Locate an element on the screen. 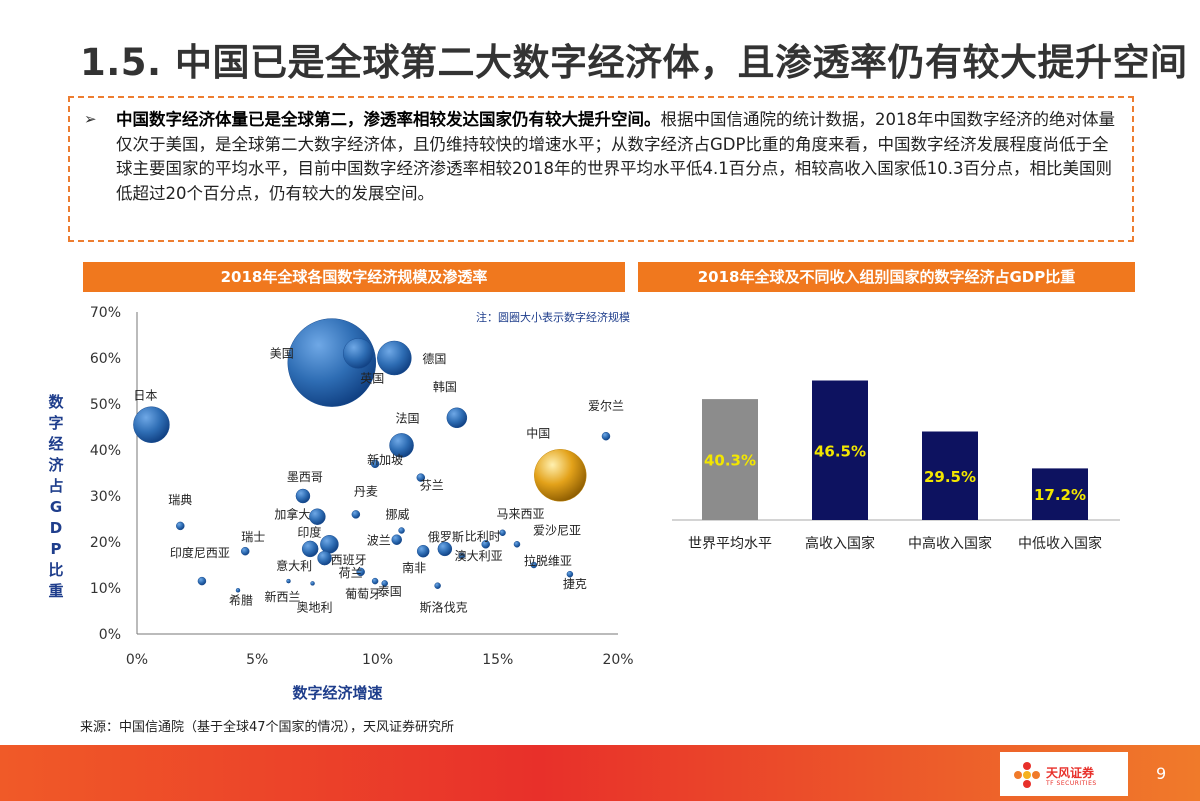 This screenshot has width=1200, height=801. bubble-label: 墨西哥 is located at coordinates (305, 477).